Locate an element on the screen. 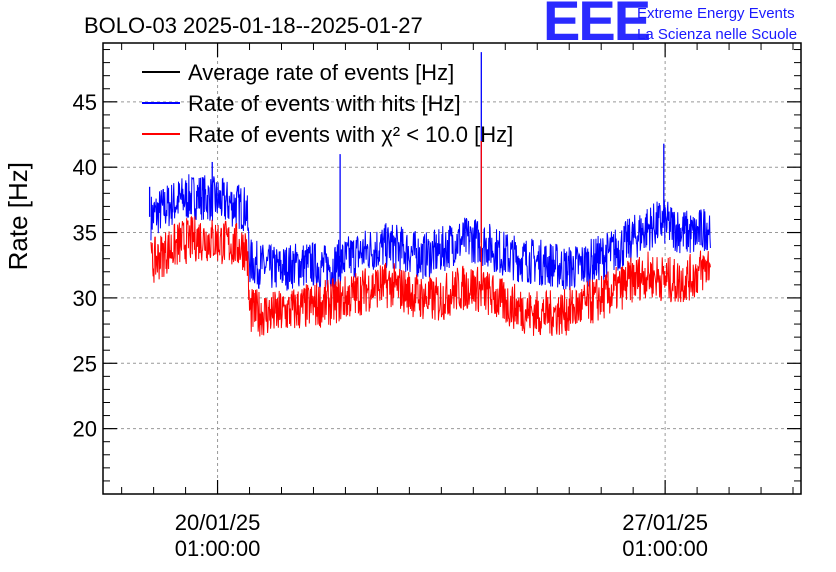  y-tick-label: 35 is located at coordinates (85, 233).